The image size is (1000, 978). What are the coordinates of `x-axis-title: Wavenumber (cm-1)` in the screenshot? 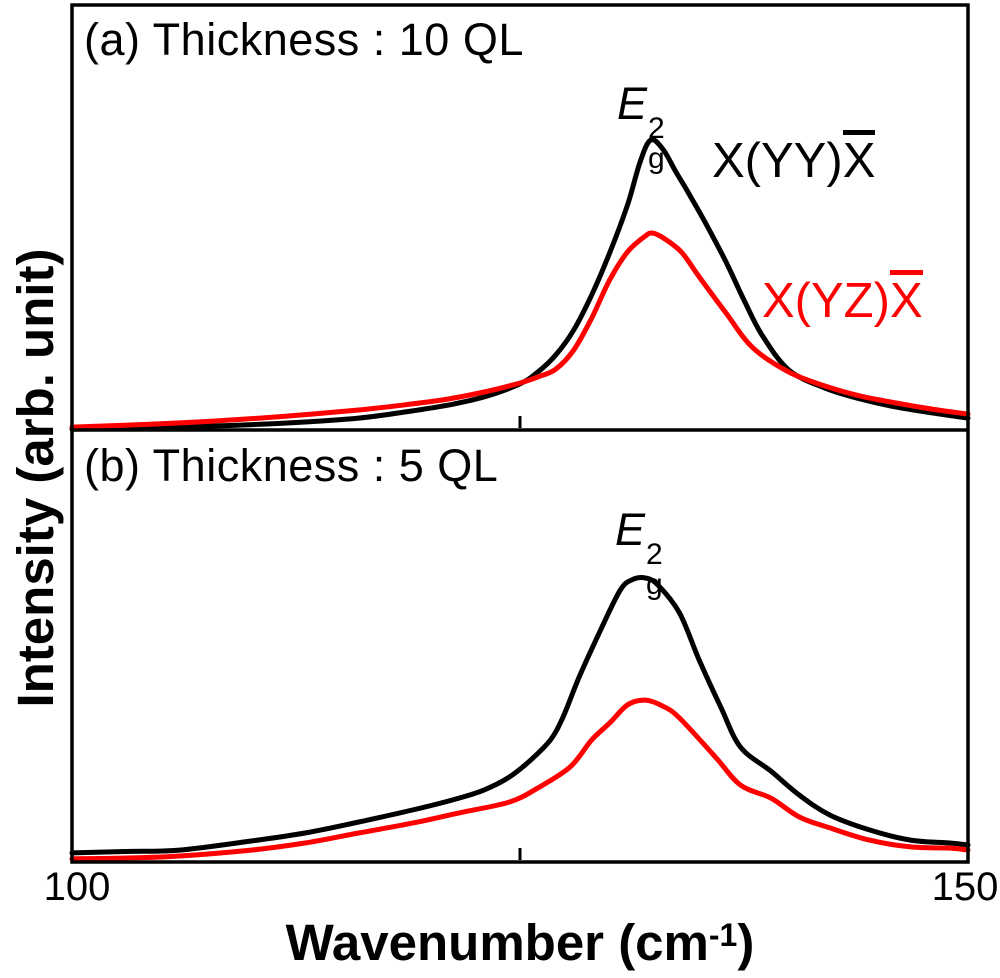 It's located at (520, 943).